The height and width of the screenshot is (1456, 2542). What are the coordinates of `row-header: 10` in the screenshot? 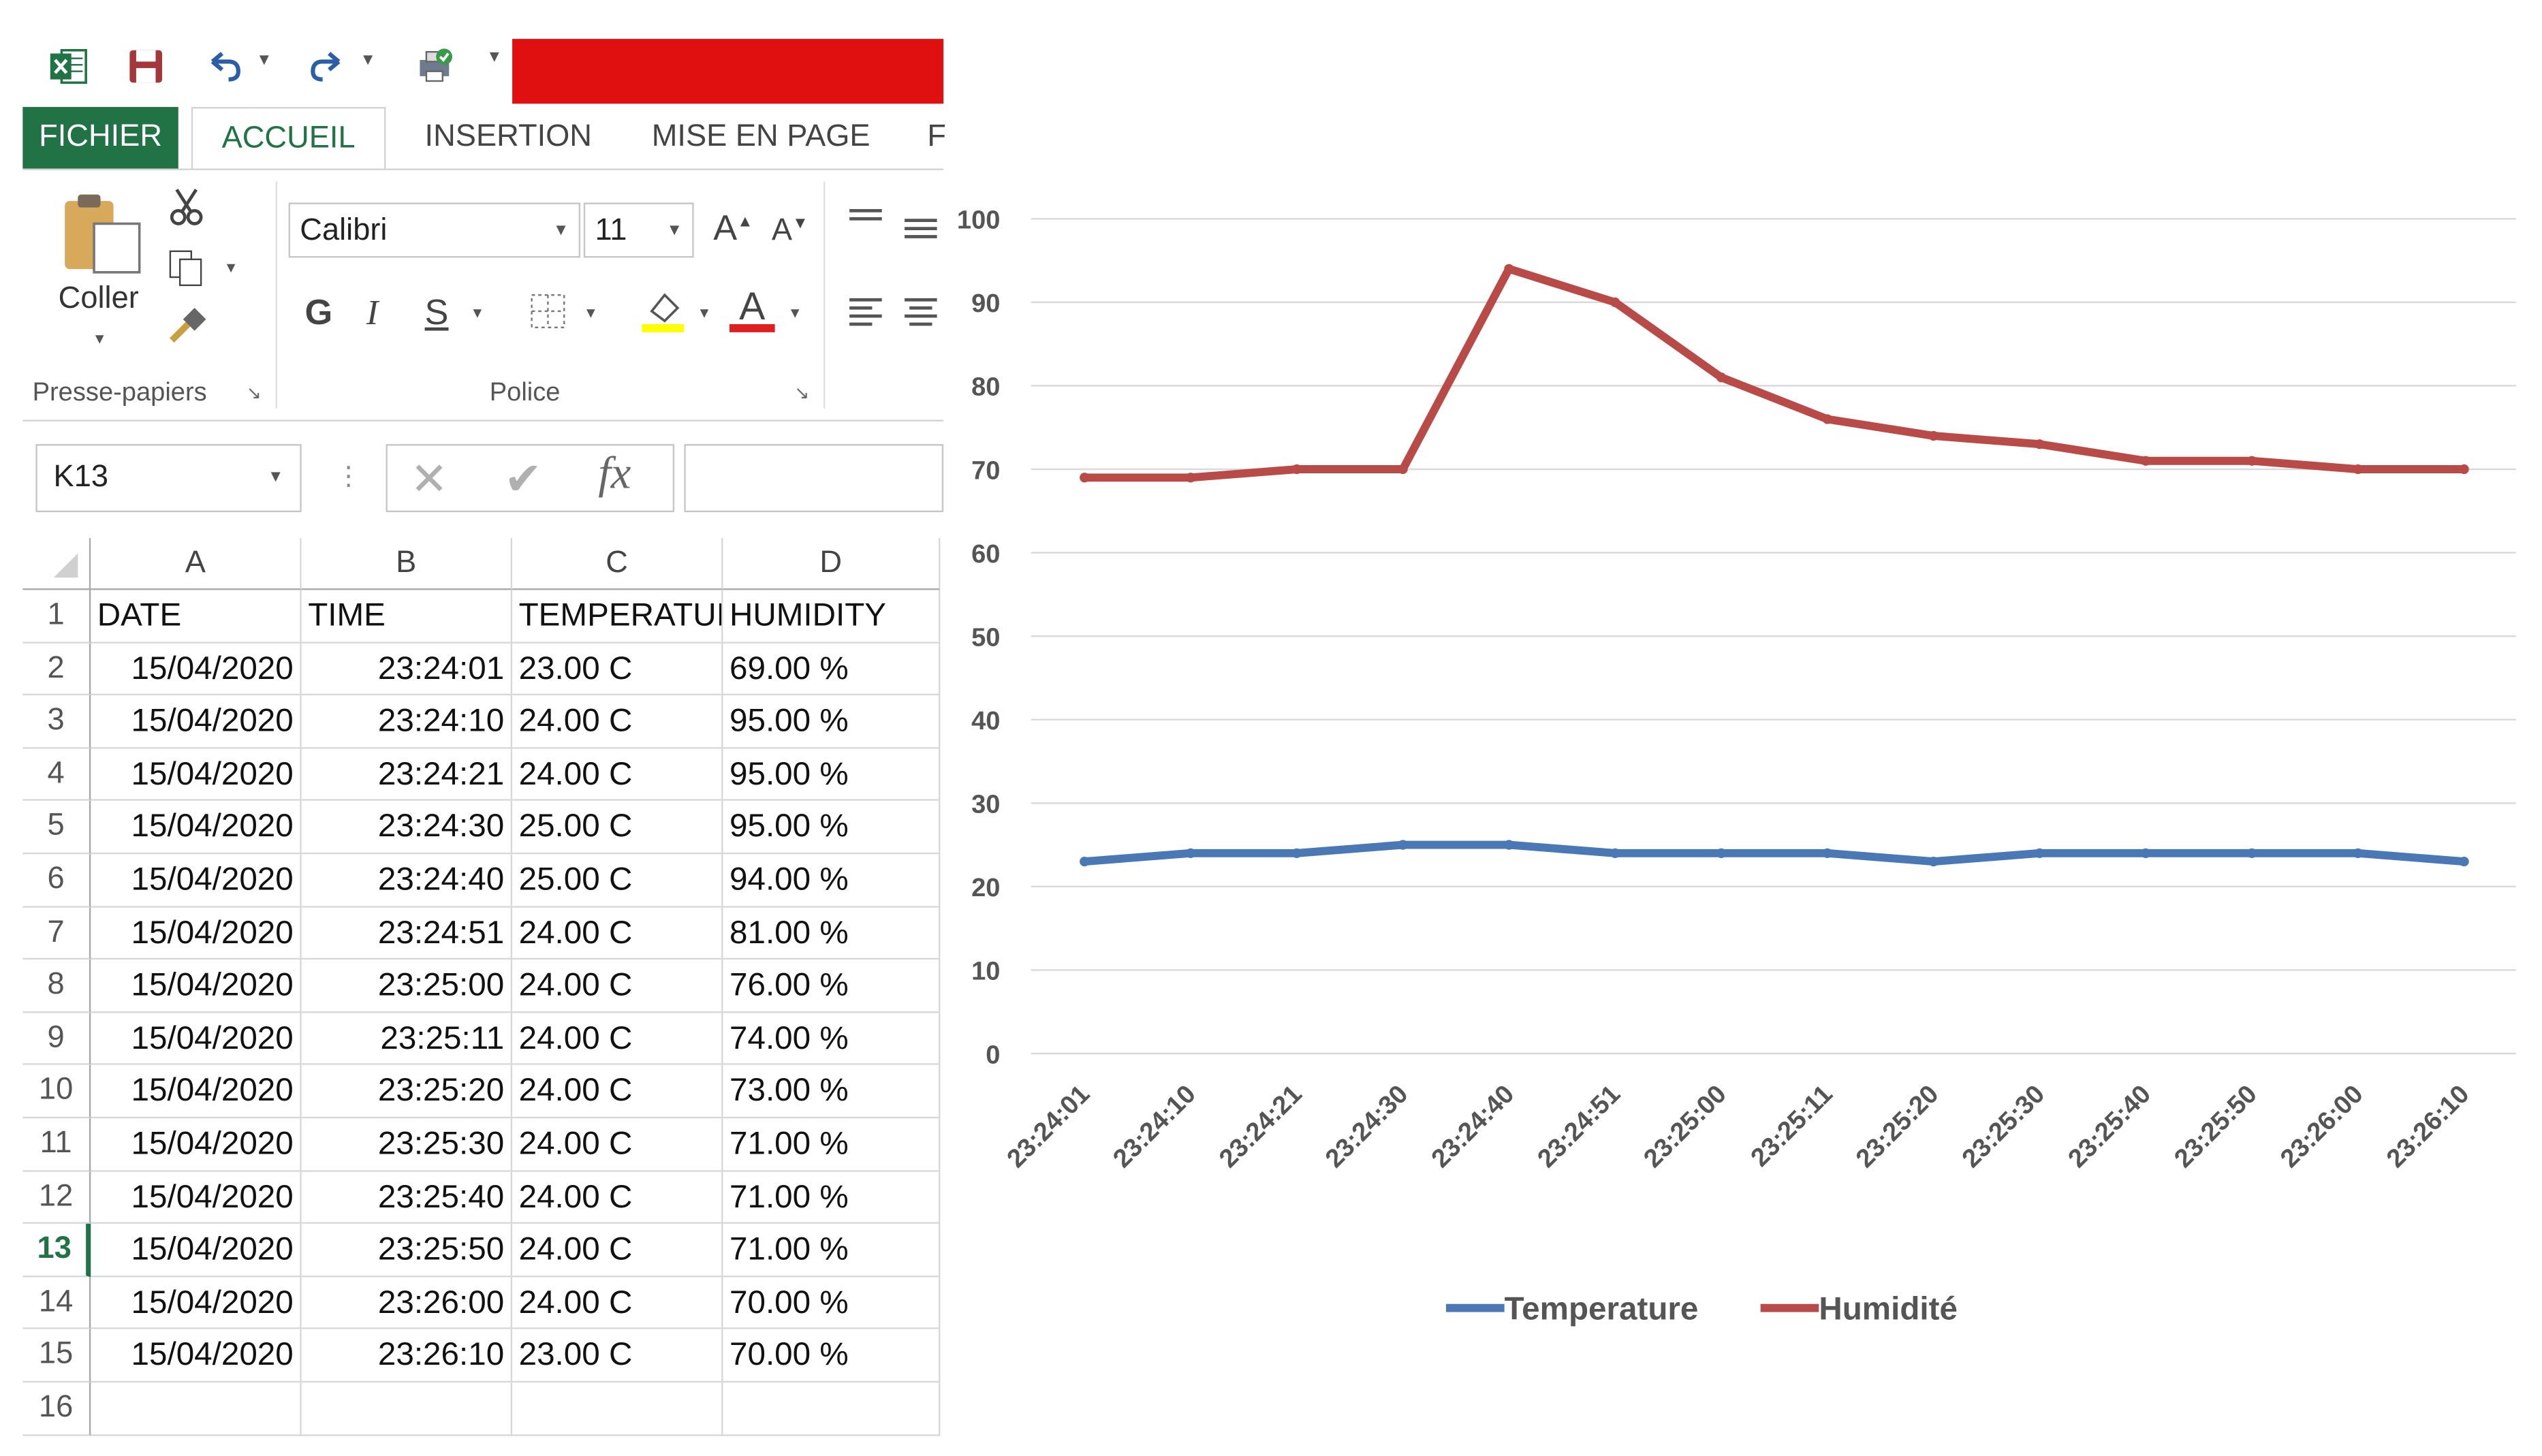 It's located at (56, 1092).